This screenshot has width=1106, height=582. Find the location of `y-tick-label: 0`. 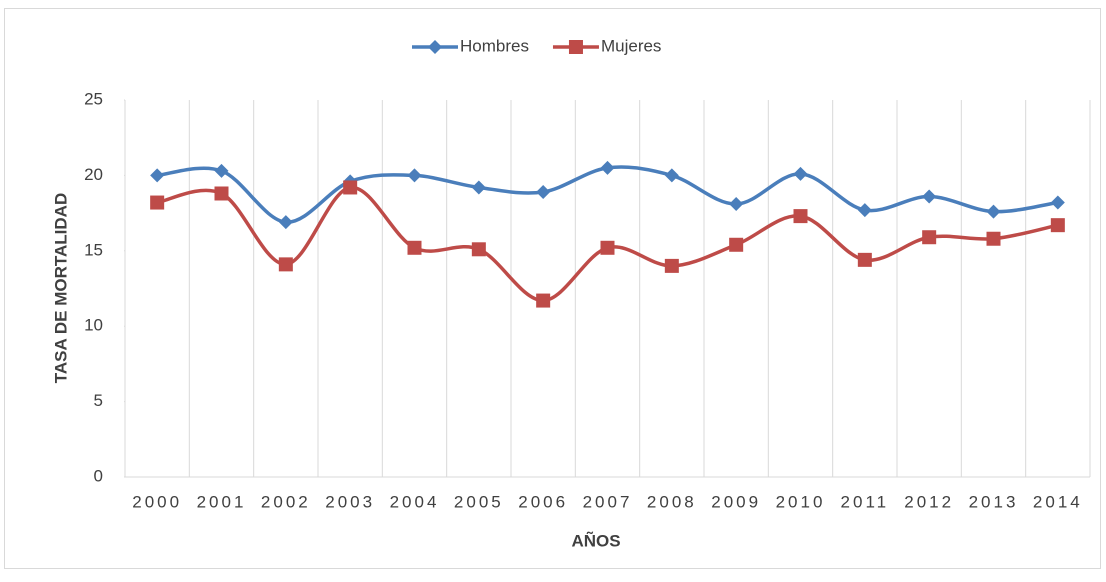

y-tick-label: 0 is located at coordinates (98, 475).